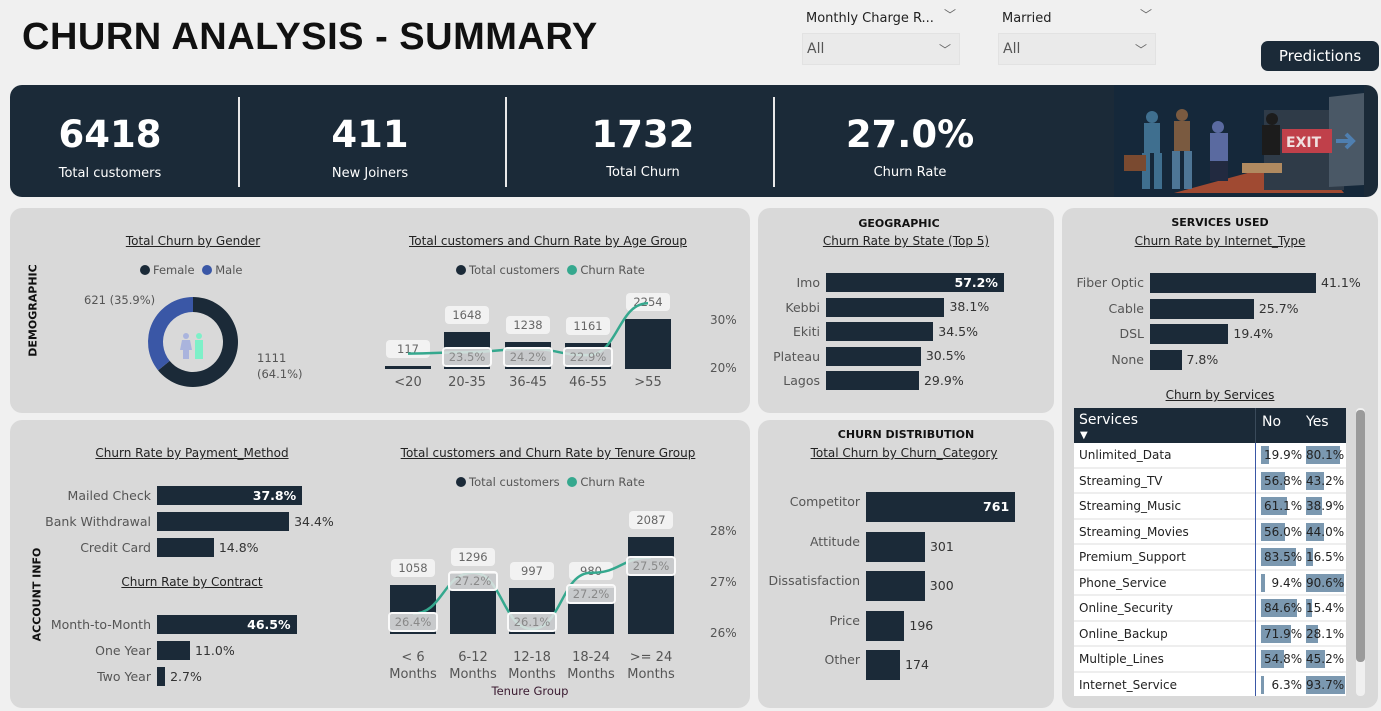 The height and width of the screenshot is (711, 1381). What do you see at coordinates (1325, 684) in the screenshot?
I see `yes-value: 93.7%` at bounding box center [1325, 684].